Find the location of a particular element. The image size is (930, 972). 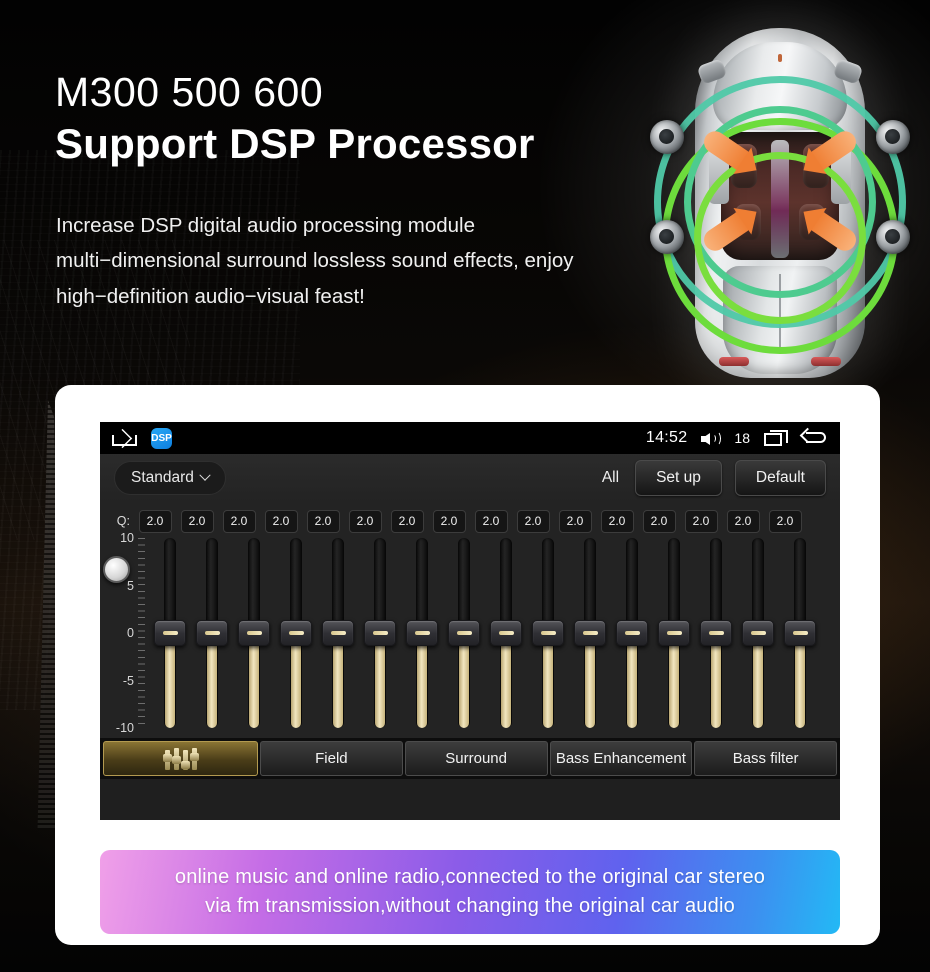

headline-title: Support DSP Processor is located at coordinates (295, 143).